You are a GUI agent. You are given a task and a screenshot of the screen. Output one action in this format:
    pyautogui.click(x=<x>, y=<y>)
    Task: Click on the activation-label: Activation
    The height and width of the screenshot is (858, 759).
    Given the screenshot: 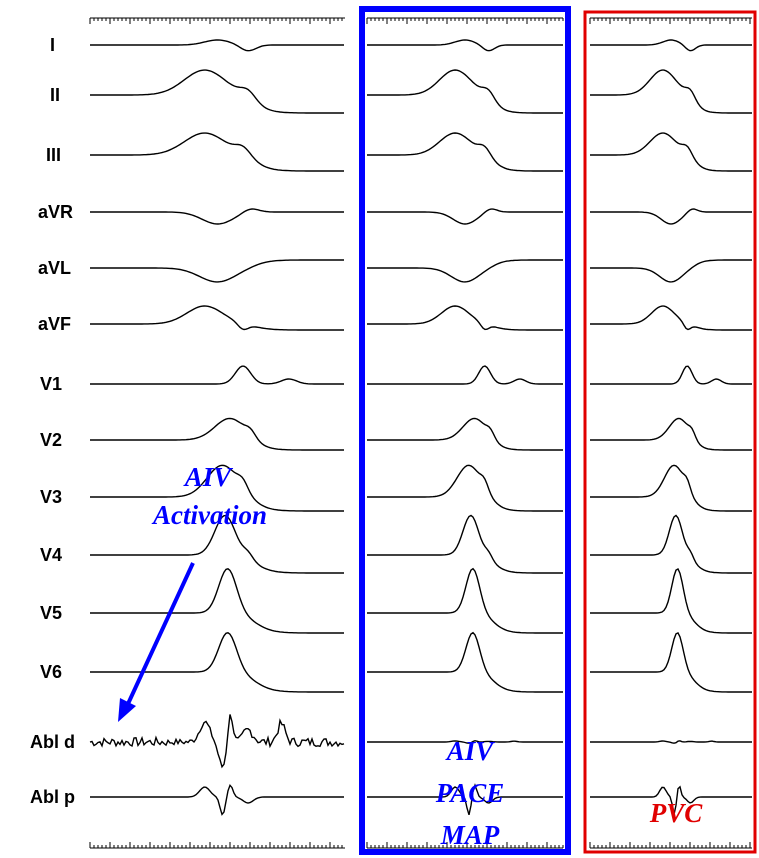 What is the action you would take?
    pyautogui.click(x=209, y=515)
    